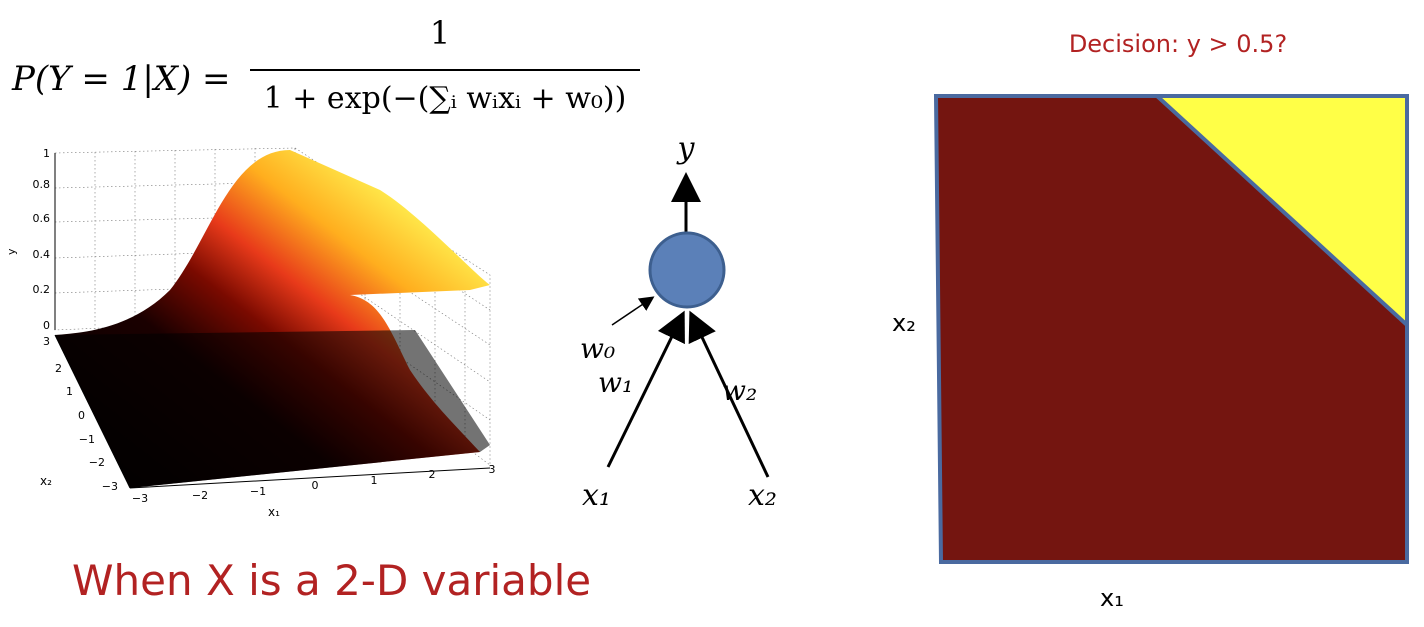 The width and height of the screenshot is (1424, 627). Describe the element at coordinates (904, 323) in the screenshot. I see `decision-ylabel: x₂` at that location.